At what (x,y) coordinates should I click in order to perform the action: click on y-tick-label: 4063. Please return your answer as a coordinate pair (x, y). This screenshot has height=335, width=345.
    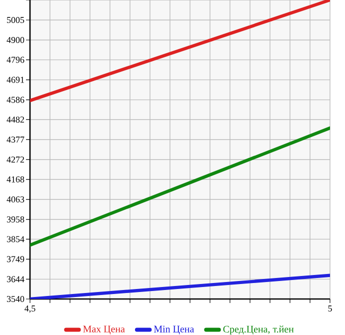
    Looking at the image, I should click on (15, 199).